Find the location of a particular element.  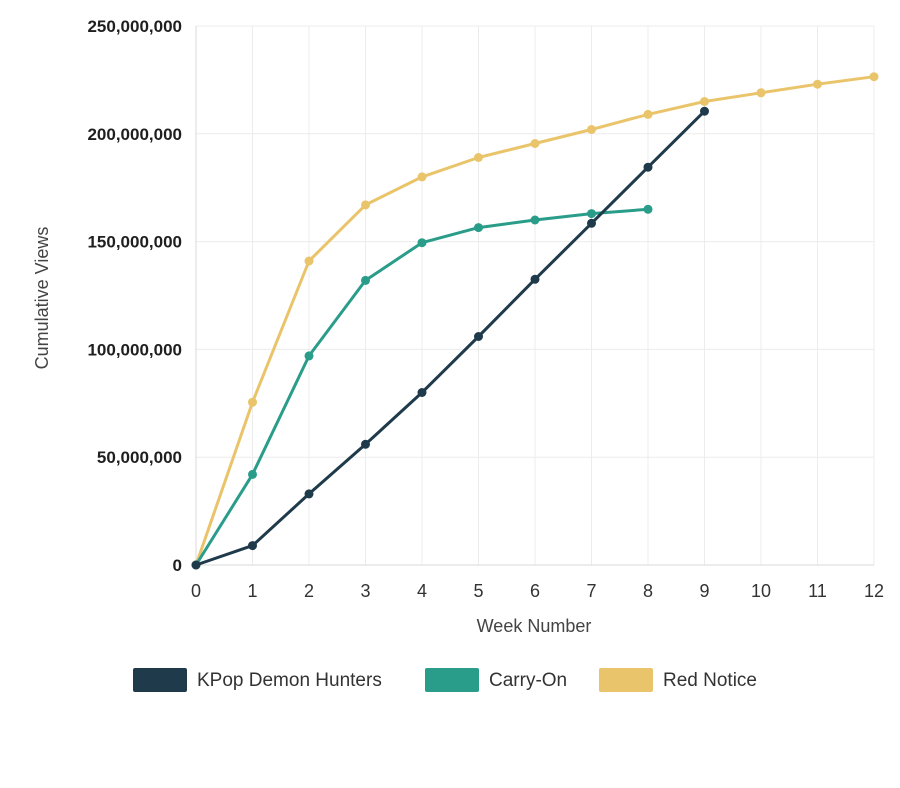

legend-label: Carry-On is located at coordinates (528, 680).